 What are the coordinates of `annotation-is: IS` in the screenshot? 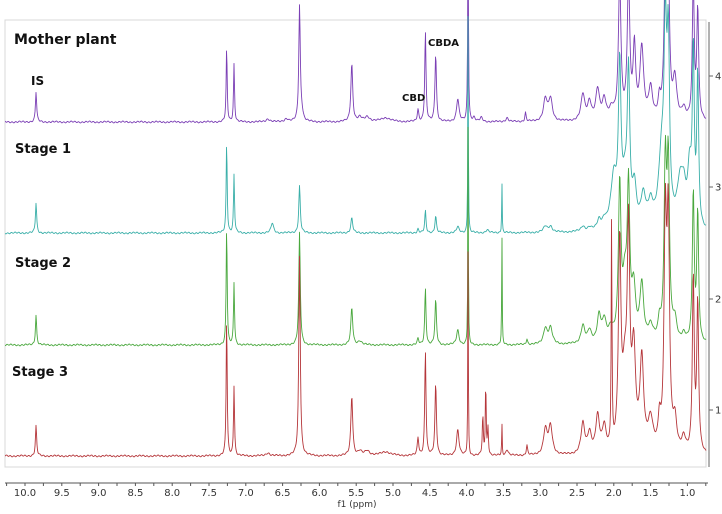 It's located at (38, 81).